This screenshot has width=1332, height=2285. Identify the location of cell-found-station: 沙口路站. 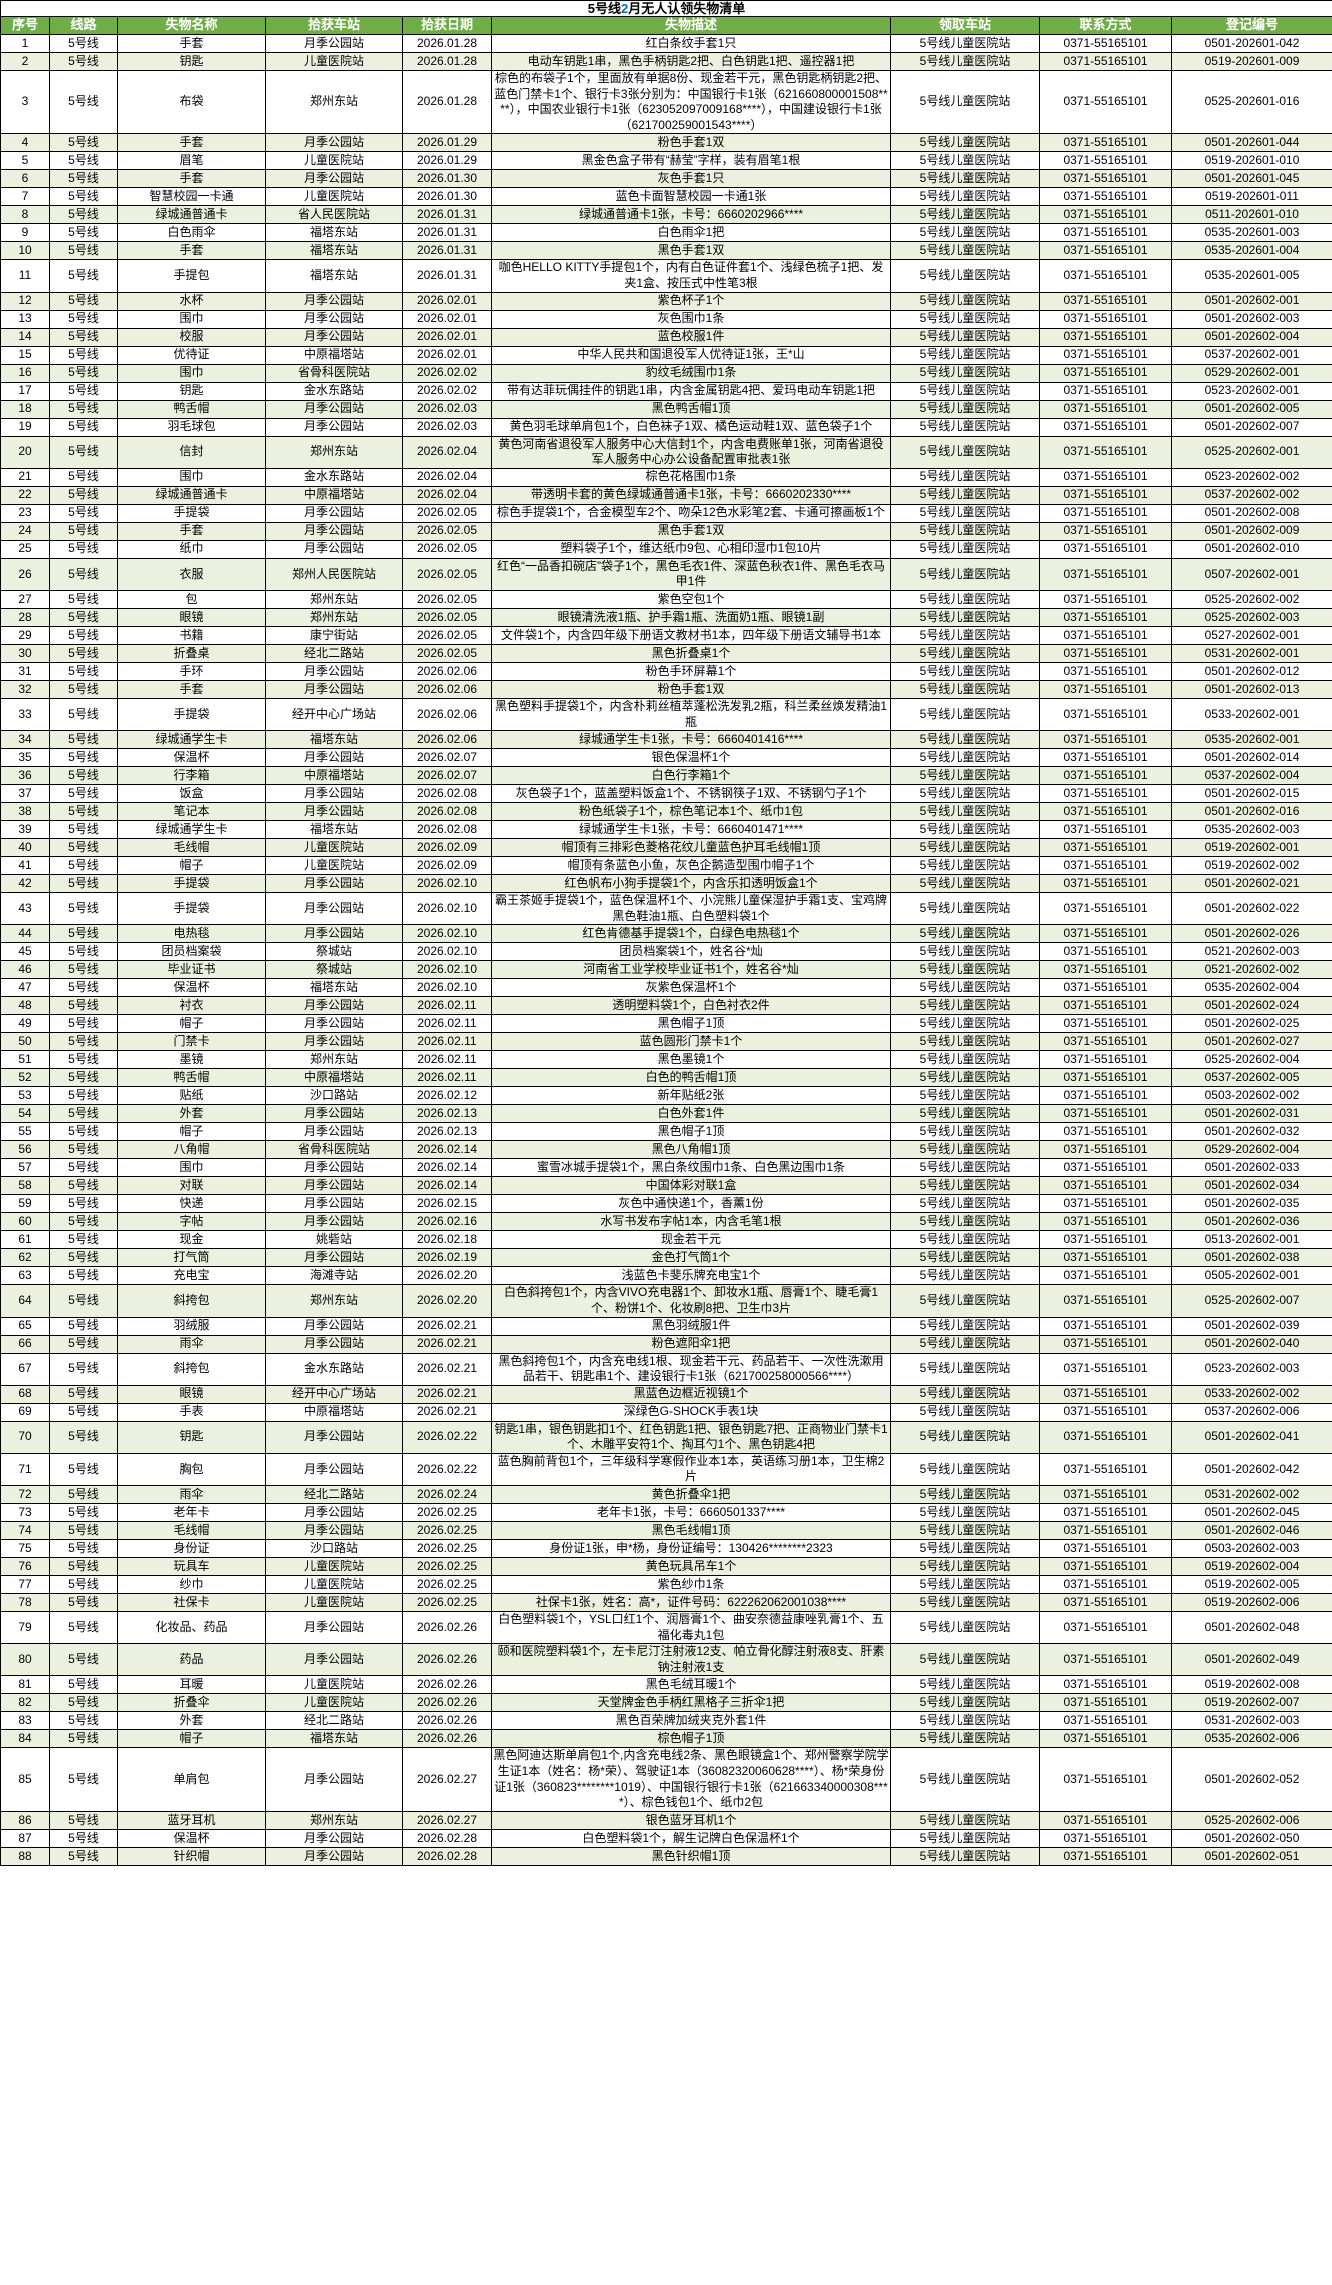
(334, 1096).